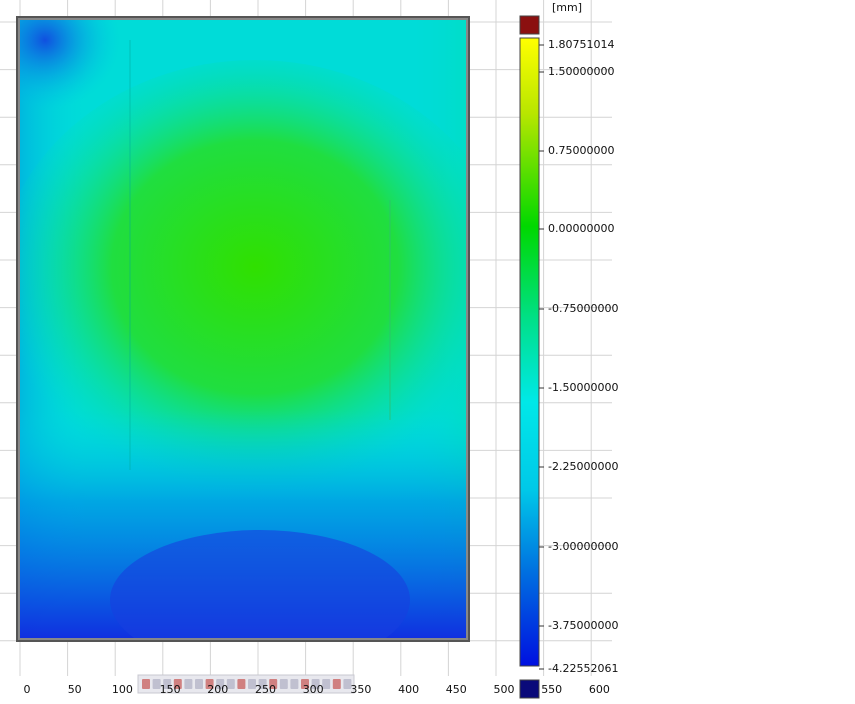 This screenshot has height=704, width=855. I want to click on x-axis-label: 150, so click(170, 689).